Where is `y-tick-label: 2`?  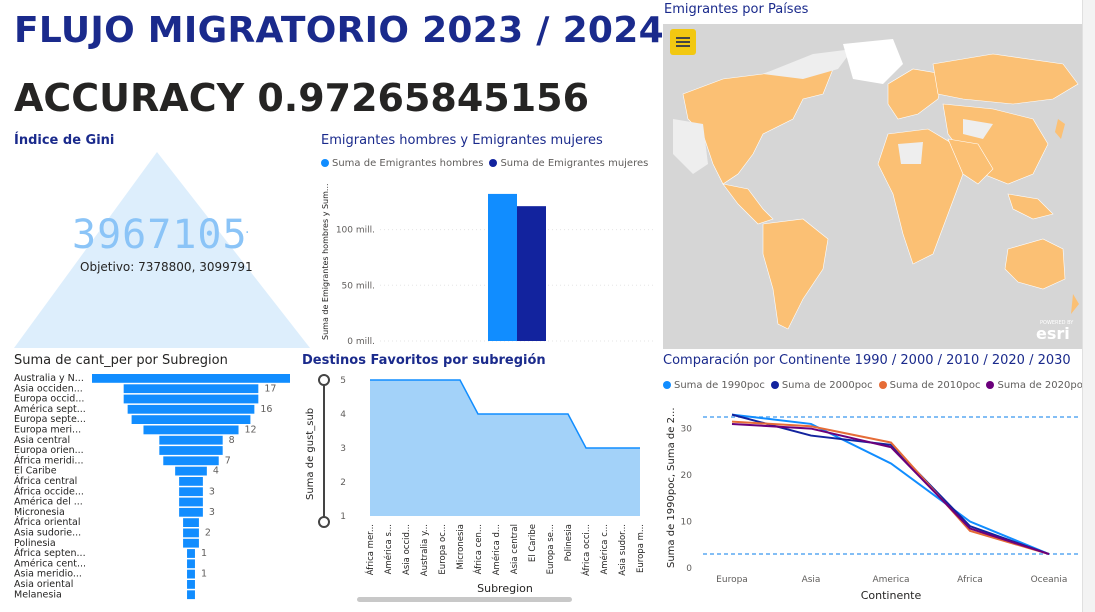
y-tick-label: 2 is located at coordinates (343, 483).